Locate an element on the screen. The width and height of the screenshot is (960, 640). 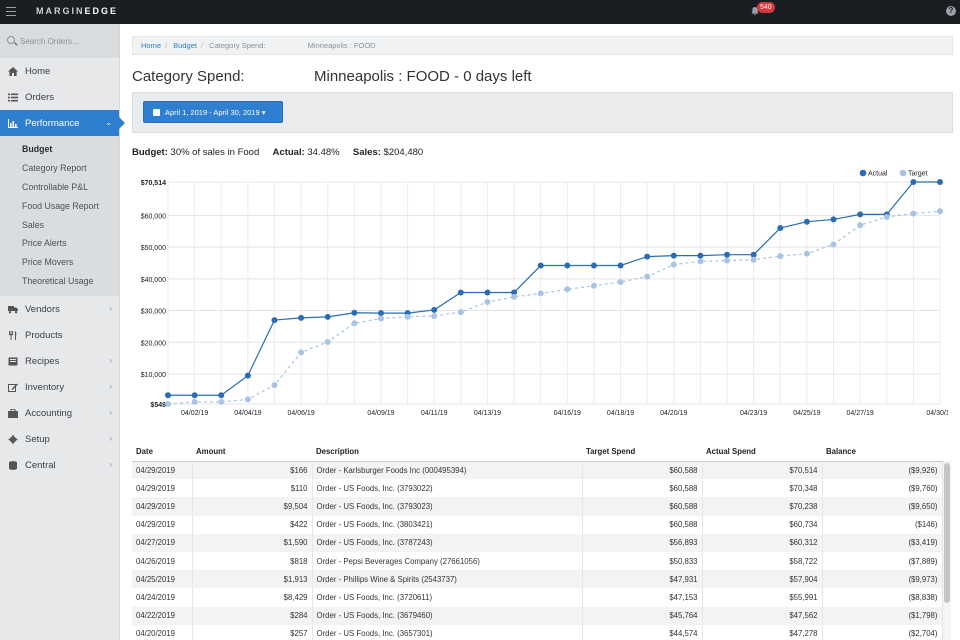
hamburger-menu-icon is located at coordinates (11, 11).